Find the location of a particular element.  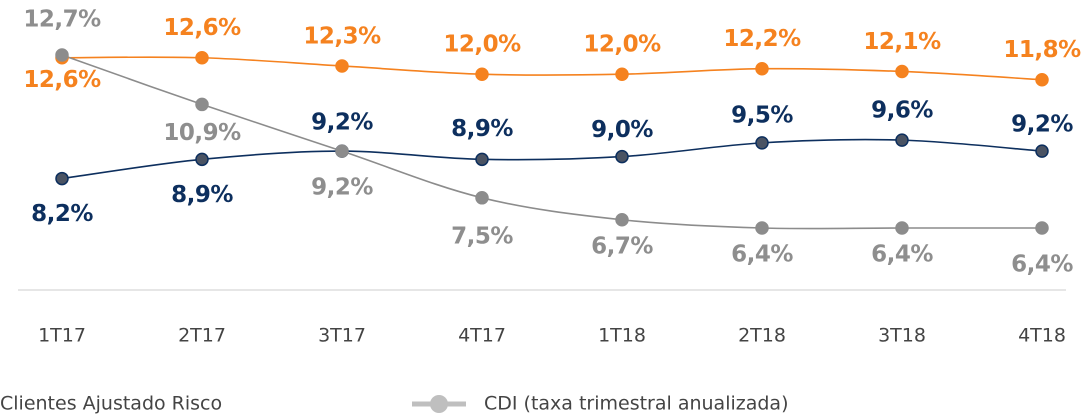

legend-label: CDI (taxa trimestral anualizada) is located at coordinates (636, 404).